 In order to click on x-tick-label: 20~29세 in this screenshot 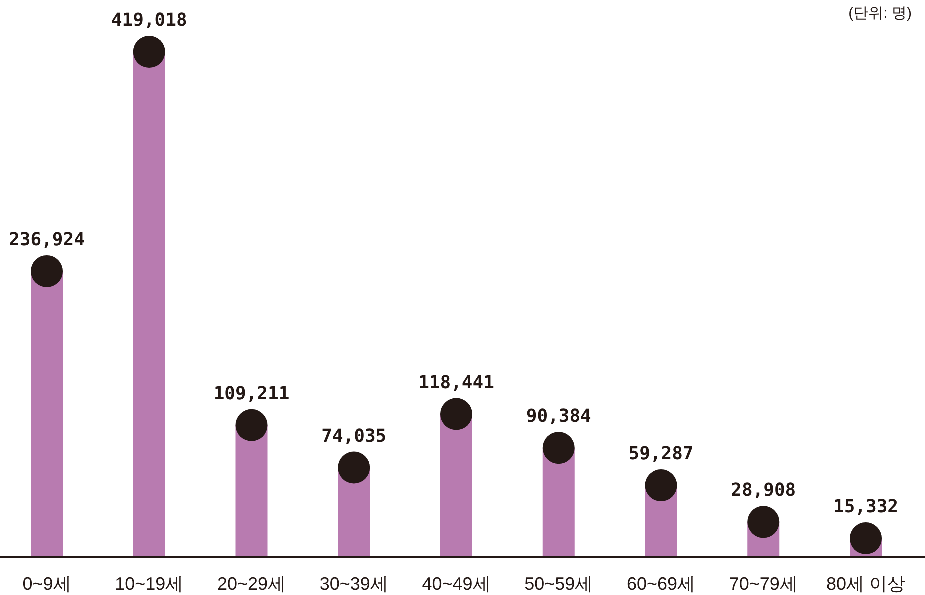, I will do `click(251, 584)`.